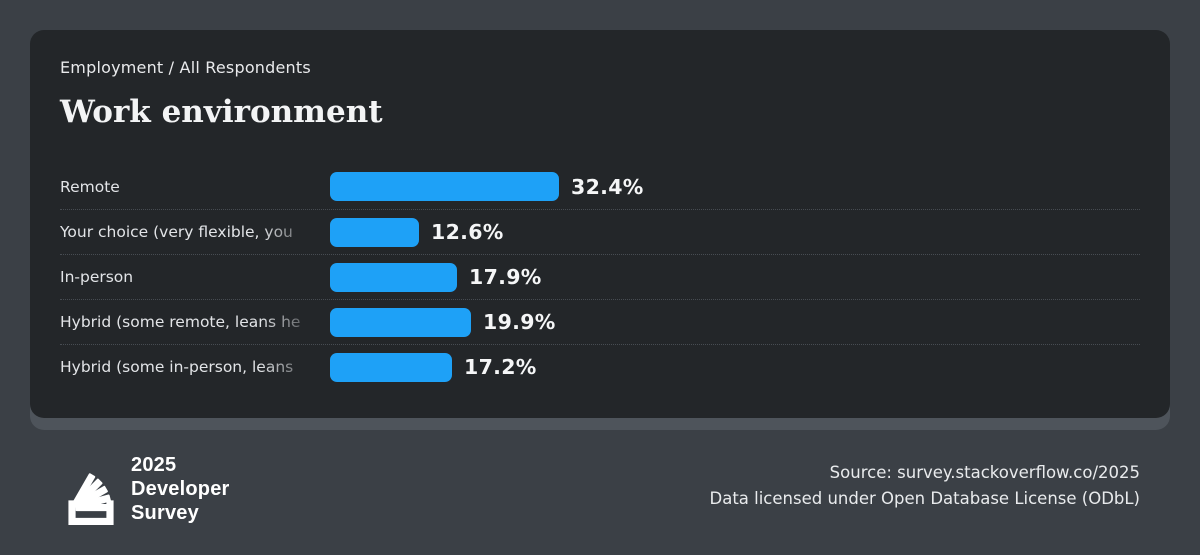 The image size is (1200, 555). What do you see at coordinates (91, 499) in the screenshot?
I see `stackoverflow-logo-icon` at bounding box center [91, 499].